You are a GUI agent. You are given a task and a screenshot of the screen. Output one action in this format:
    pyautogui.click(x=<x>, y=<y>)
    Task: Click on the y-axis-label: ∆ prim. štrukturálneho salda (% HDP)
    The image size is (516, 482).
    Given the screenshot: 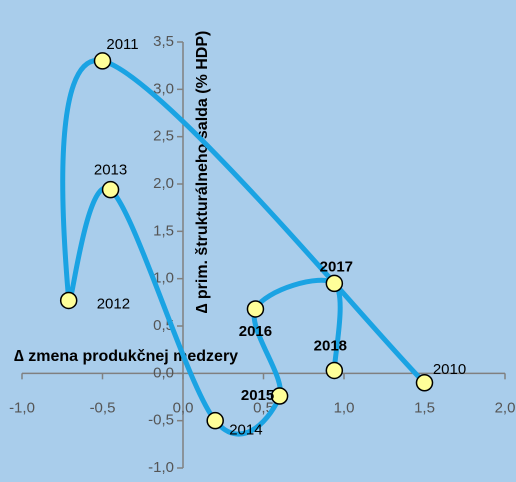 What is the action you would take?
    pyautogui.click(x=202, y=172)
    